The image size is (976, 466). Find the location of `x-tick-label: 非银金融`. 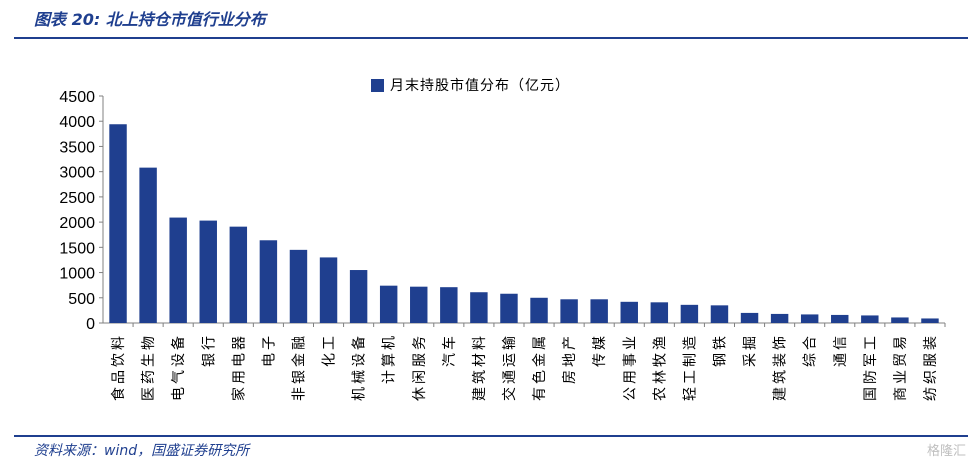

x-tick-label: 非银金融 is located at coordinates (299, 367).